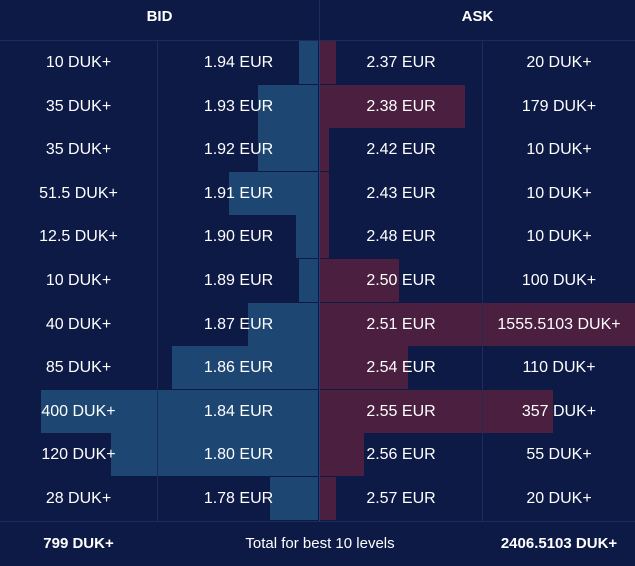  What do you see at coordinates (78, 193) in the screenshot?
I see `bid-volume: 51.5 DUK+` at bounding box center [78, 193].